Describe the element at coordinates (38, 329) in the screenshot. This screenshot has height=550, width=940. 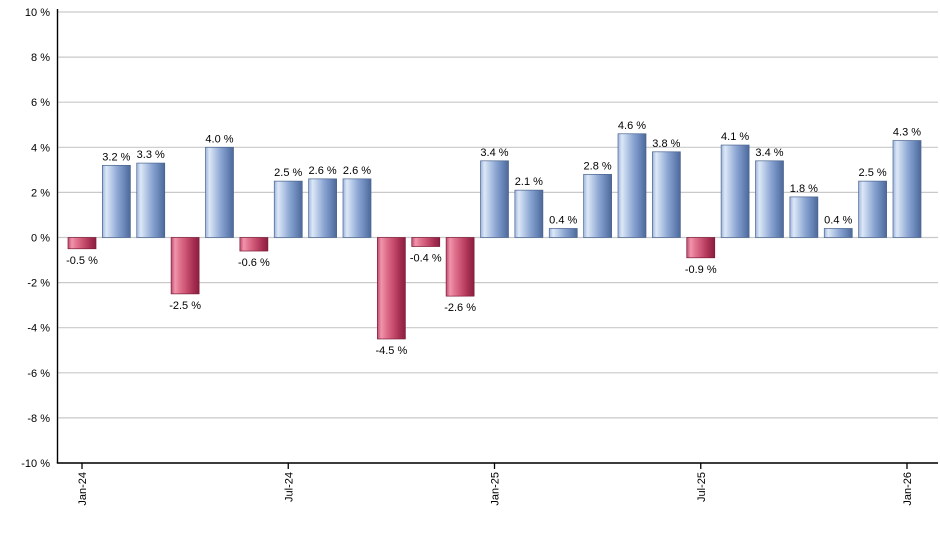
I see `y-tick-label--4%: -4 %` at that location.